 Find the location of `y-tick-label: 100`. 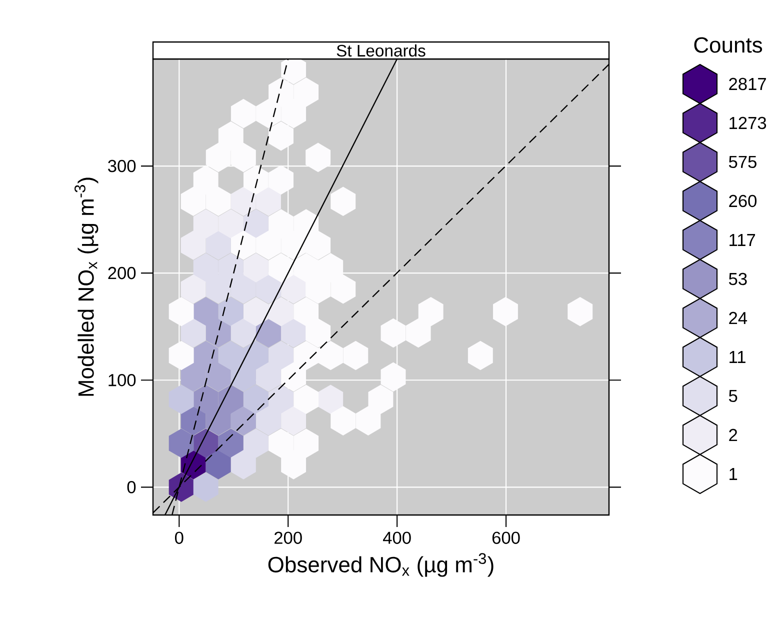

y-tick-label: 100 is located at coordinates (122, 380).